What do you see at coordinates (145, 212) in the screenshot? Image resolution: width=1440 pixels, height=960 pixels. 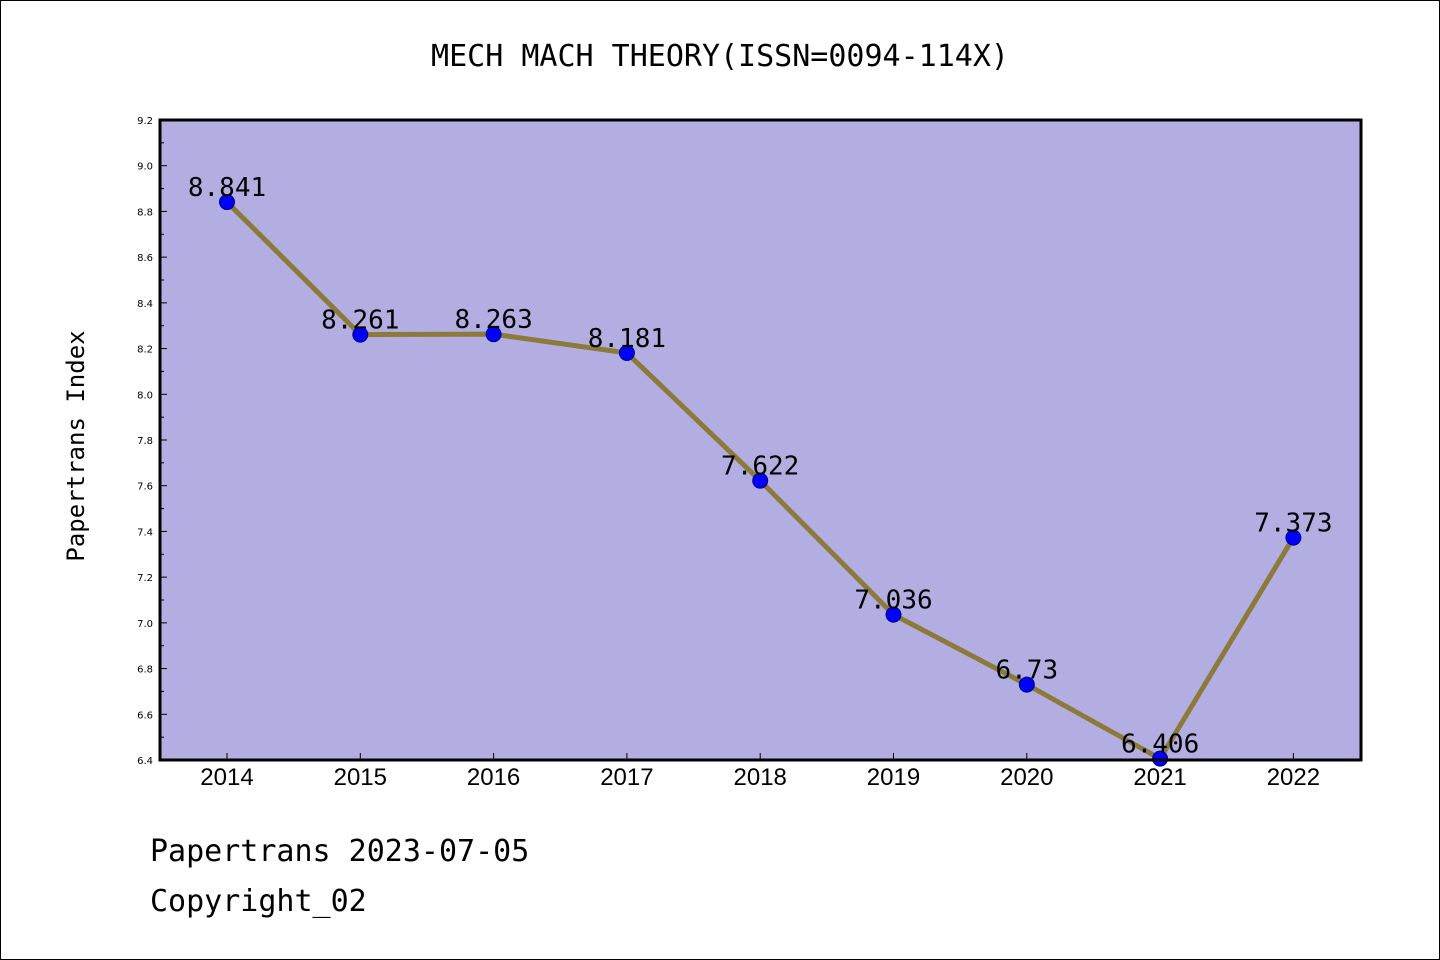 I see `y-tick-label: 8.8` at bounding box center [145, 212].